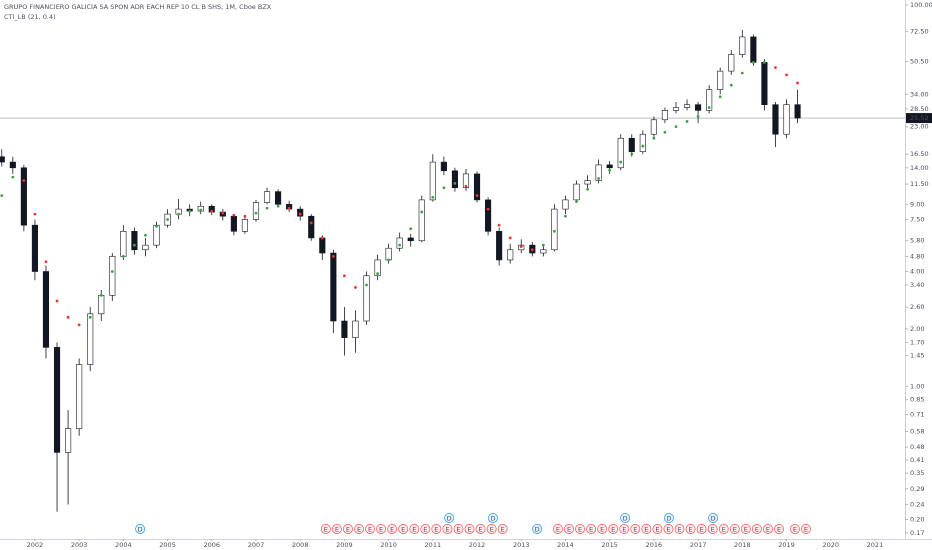 The image size is (932, 550). Describe the element at coordinates (875, 545) in the screenshot. I see `x-tick-label: 2021` at that location.